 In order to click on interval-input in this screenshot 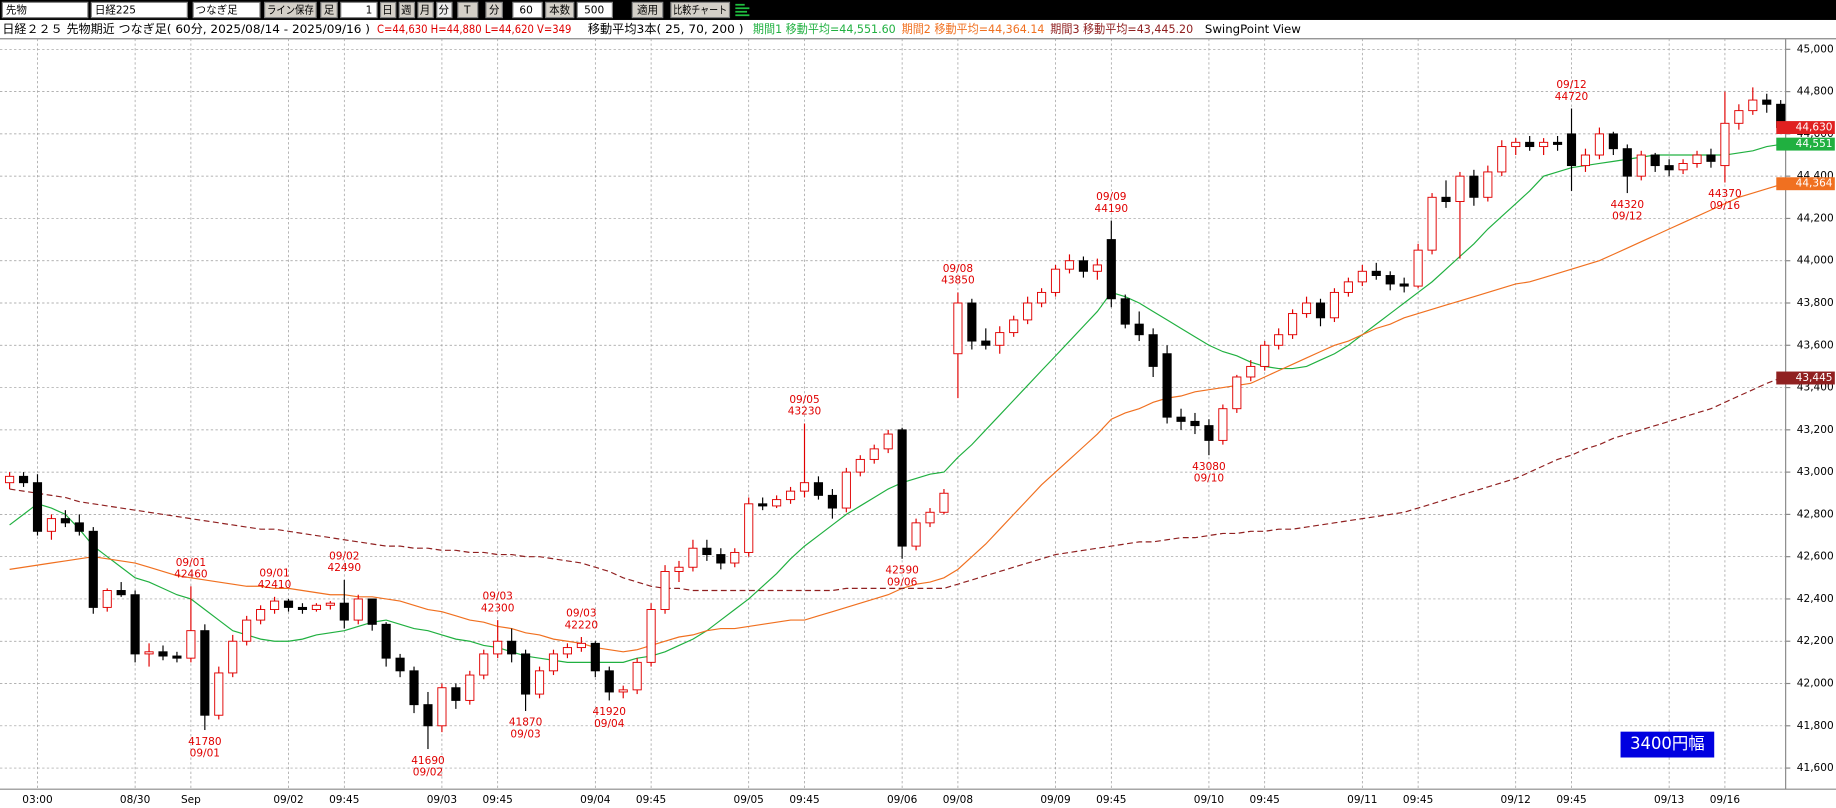, I will do `click(527, 10)`.